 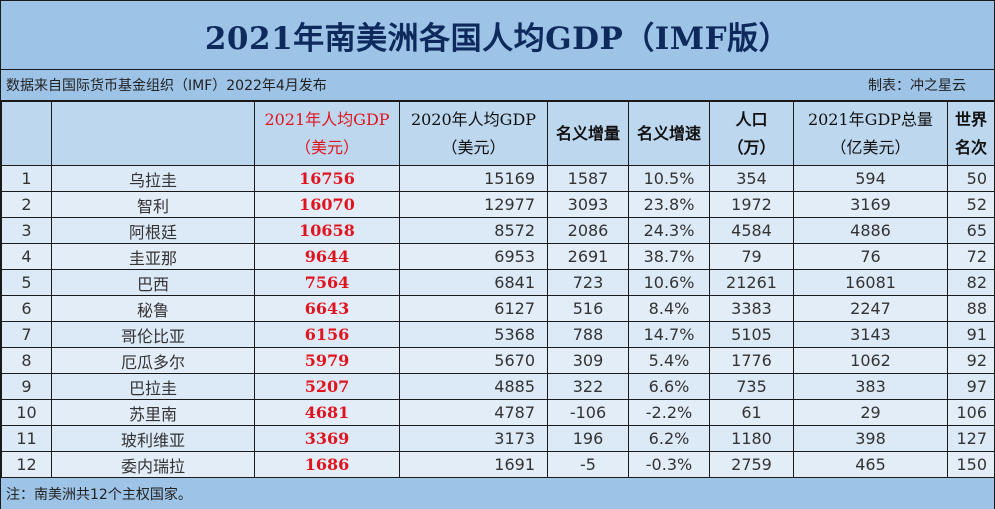 I want to click on table-row: 1 乌拉圭 16756 15169 1587 10.5% 354 594 50, so click(x=498, y=178).